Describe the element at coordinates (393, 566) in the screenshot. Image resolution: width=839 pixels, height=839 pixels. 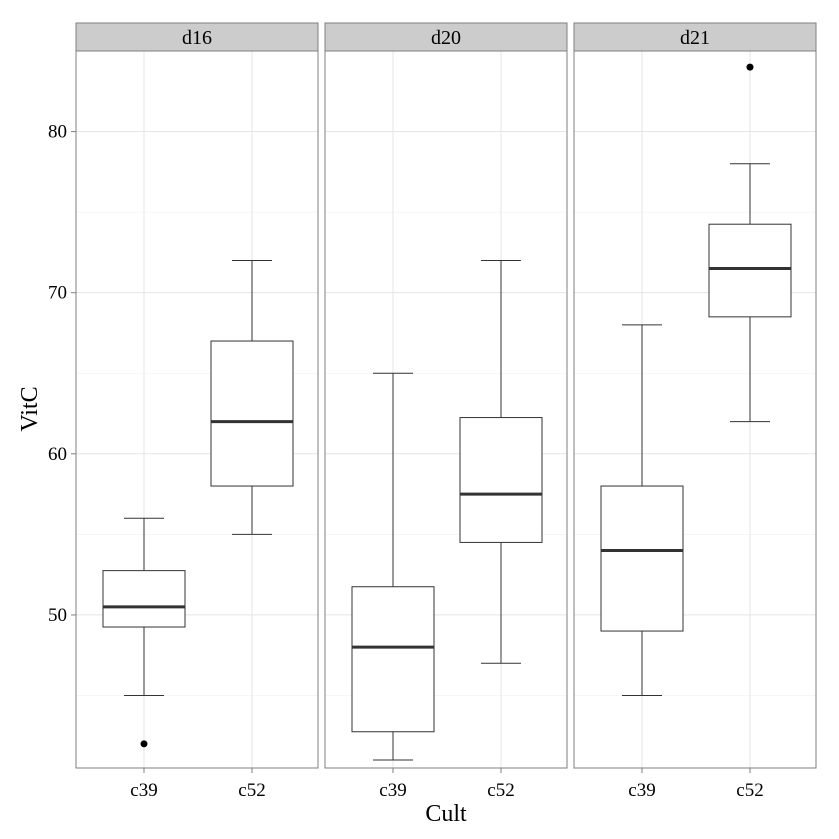
I see `box-d20-c39` at that location.